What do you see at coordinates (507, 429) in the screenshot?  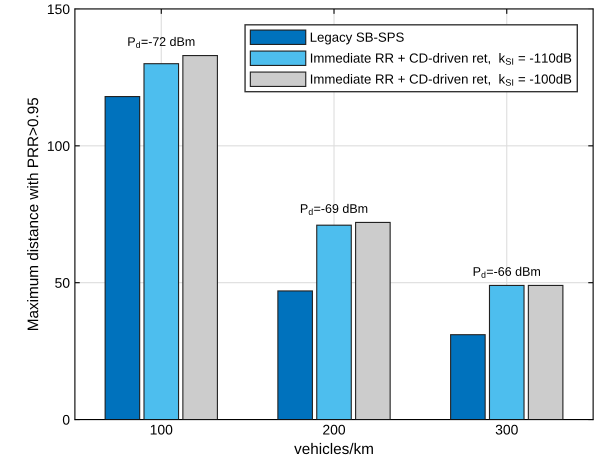 I see `x-tick-label: 300` at bounding box center [507, 429].